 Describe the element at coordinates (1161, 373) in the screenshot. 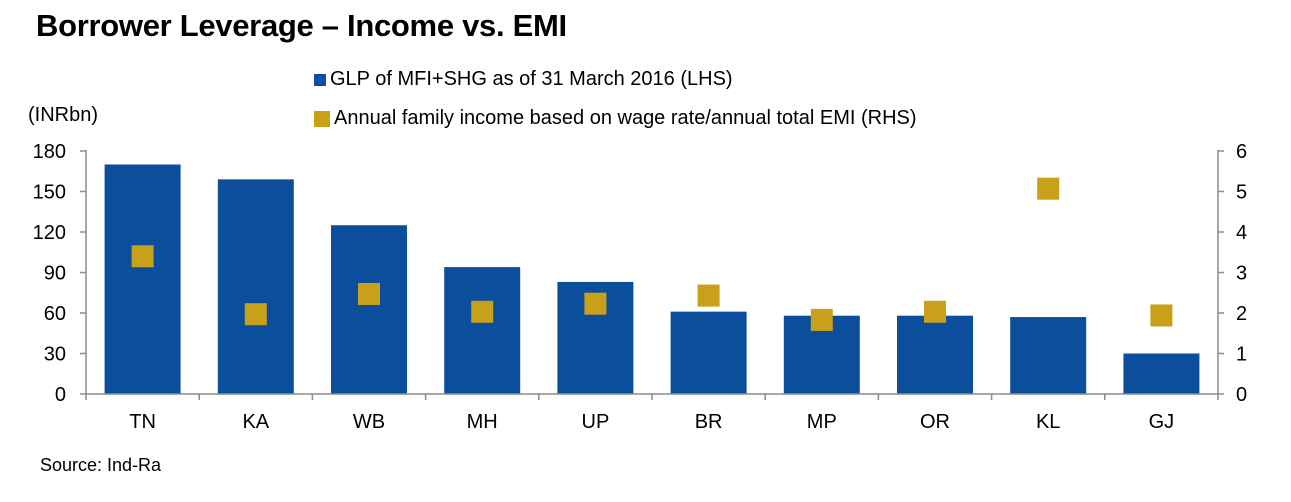

I see `bar-gj` at that location.